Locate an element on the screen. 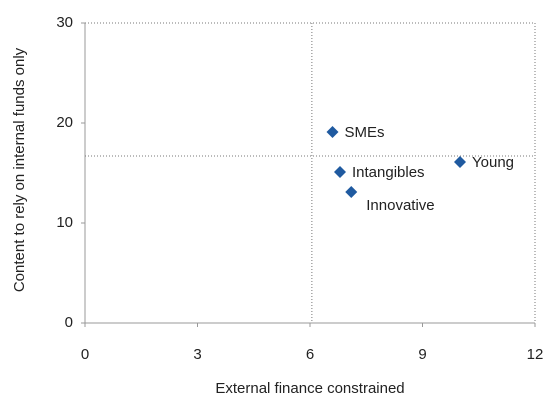 This screenshot has height=401, width=548. x-axis-title: External finance constrained is located at coordinates (309, 388).